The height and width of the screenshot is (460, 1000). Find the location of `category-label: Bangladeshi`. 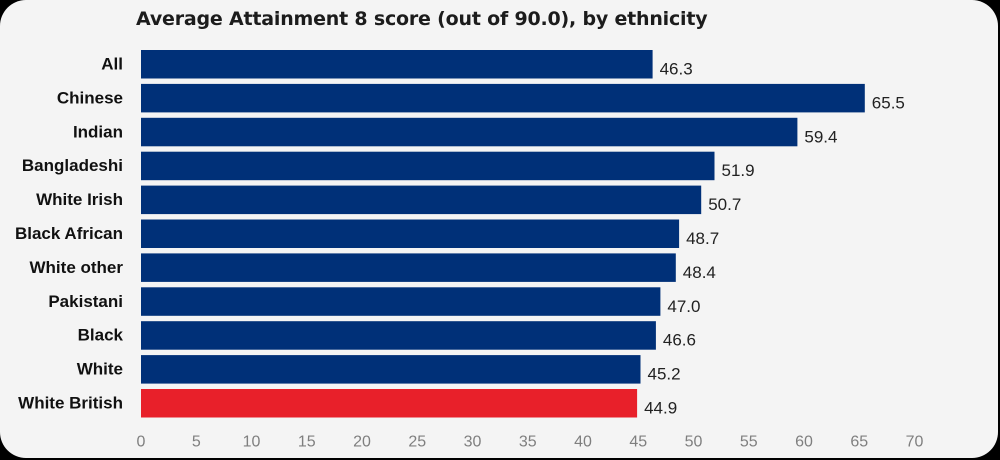

category-label: Bangladeshi is located at coordinates (72, 165).